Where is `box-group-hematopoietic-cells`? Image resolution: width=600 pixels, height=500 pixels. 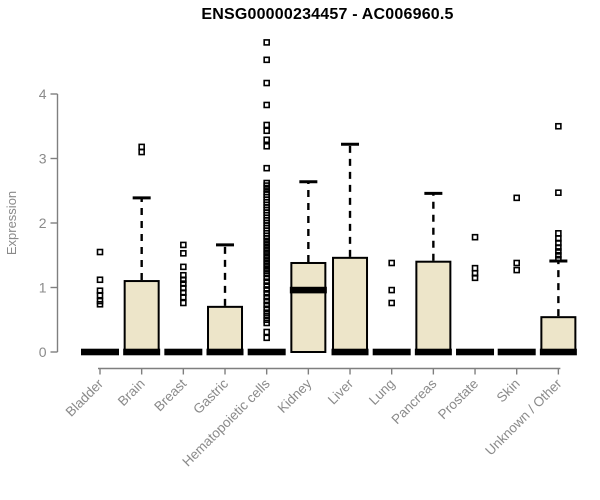 box-group-hematopoietic-cells is located at coordinates (266, 197).